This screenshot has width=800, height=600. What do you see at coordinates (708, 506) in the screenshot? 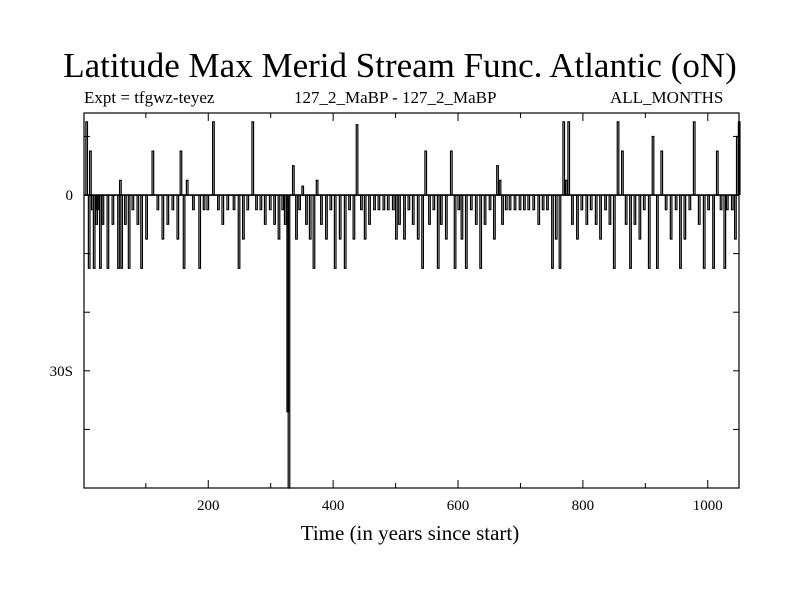
I see `x-tick-label: 1000` at bounding box center [708, 506].